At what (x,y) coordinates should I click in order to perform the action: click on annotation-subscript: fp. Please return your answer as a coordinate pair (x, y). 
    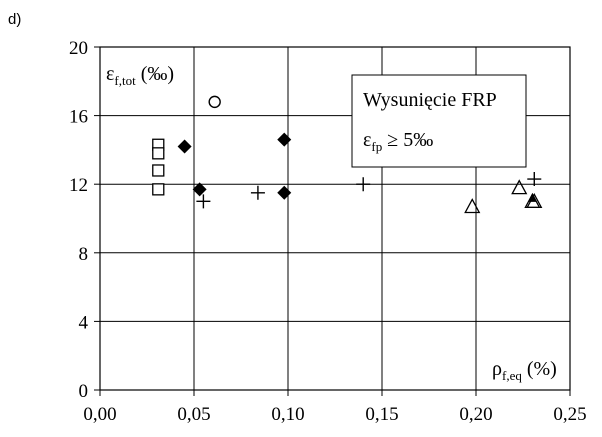
    Looking at the image, I should click on (376, 146).